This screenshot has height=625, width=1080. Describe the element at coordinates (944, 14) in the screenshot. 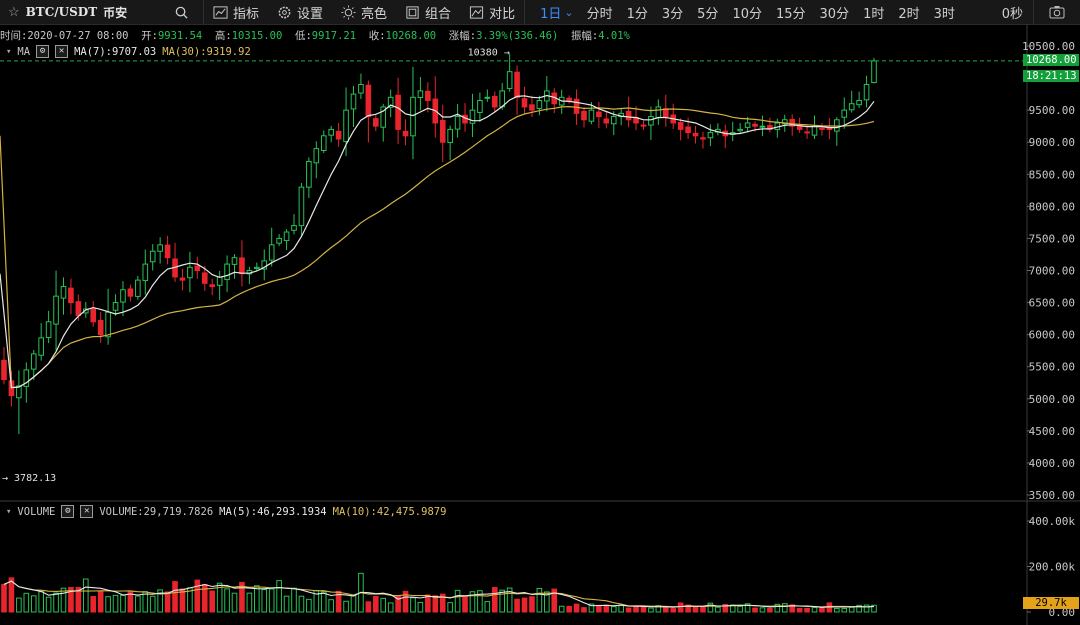

I see `interval-10: 3时` at that location.